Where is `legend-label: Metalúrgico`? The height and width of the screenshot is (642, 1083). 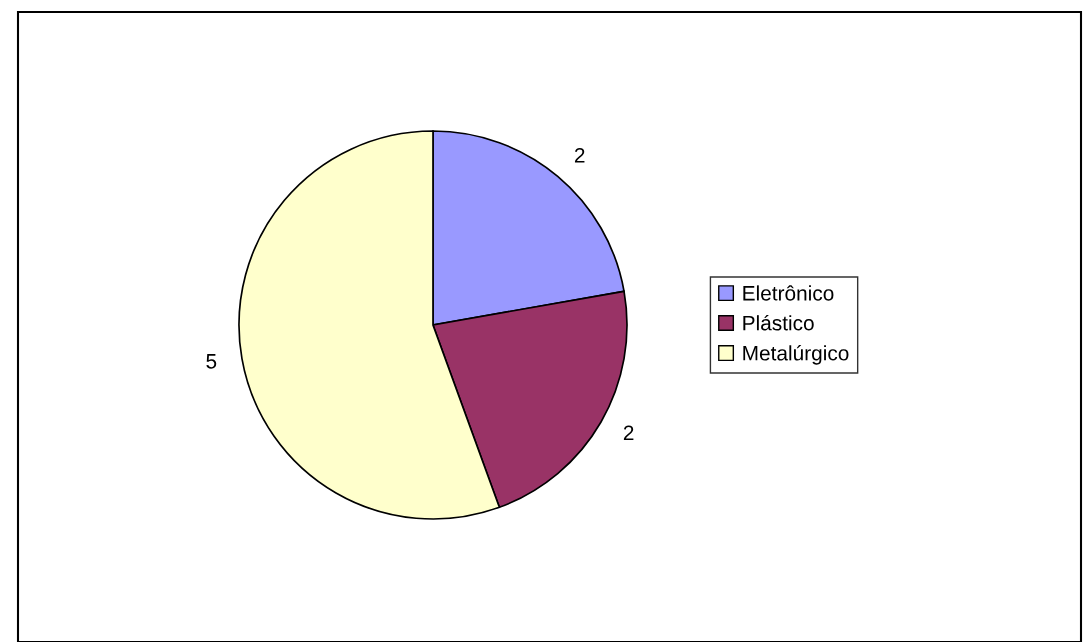 legend-label: Metalúrgico is located at coordinates (796, 355).